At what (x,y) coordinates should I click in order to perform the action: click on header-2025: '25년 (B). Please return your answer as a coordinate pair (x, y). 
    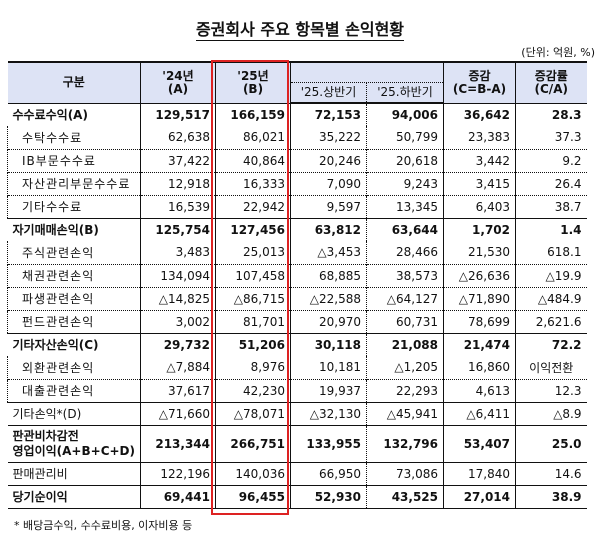
    Looking at the image, I should click on (253, 82).